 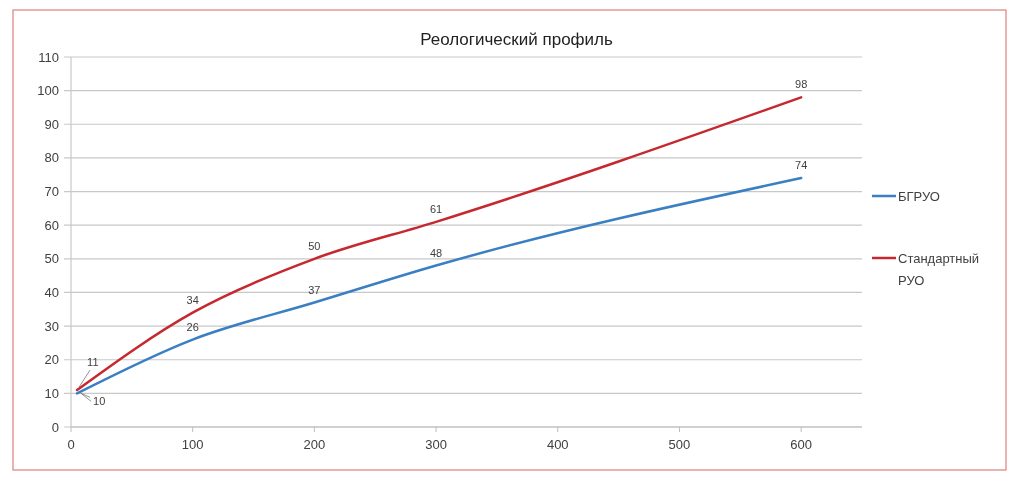 What do you see at coordinates (919, 196) in the screenshot?
I see `legend-label: БГРУО` at bounding box center [919, 196].